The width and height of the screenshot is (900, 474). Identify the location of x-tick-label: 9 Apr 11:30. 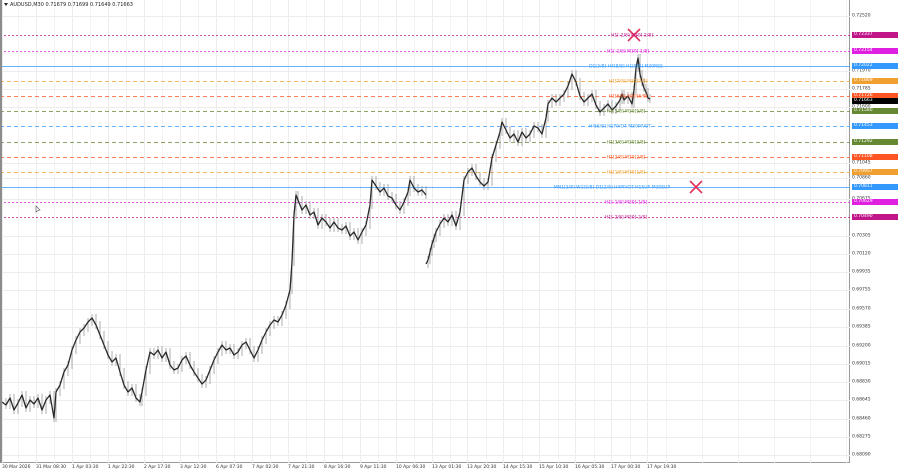
(373, 467).